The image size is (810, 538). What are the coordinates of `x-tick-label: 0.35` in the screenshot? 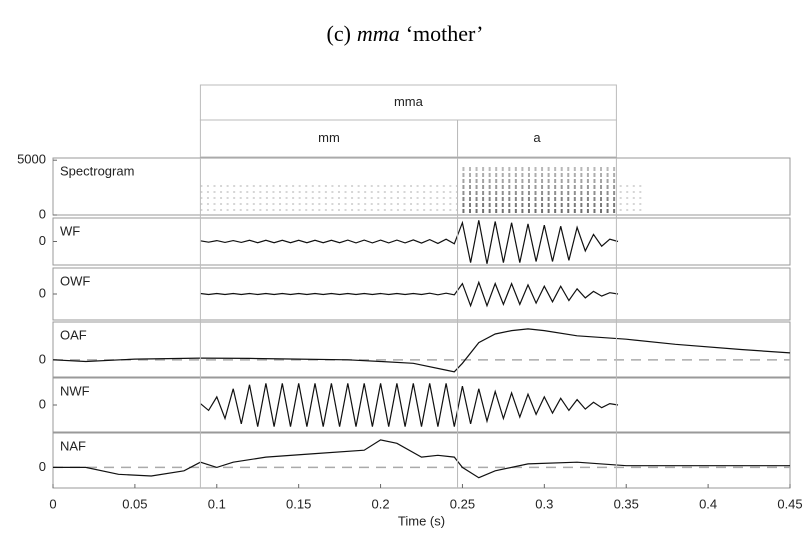 It's located at (626, 503).